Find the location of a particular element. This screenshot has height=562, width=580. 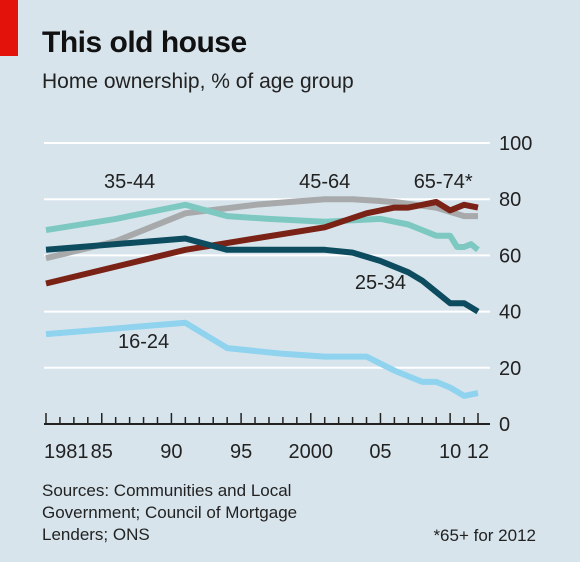

x-tick-label-12: 12 is located at coordinates (478, 452).